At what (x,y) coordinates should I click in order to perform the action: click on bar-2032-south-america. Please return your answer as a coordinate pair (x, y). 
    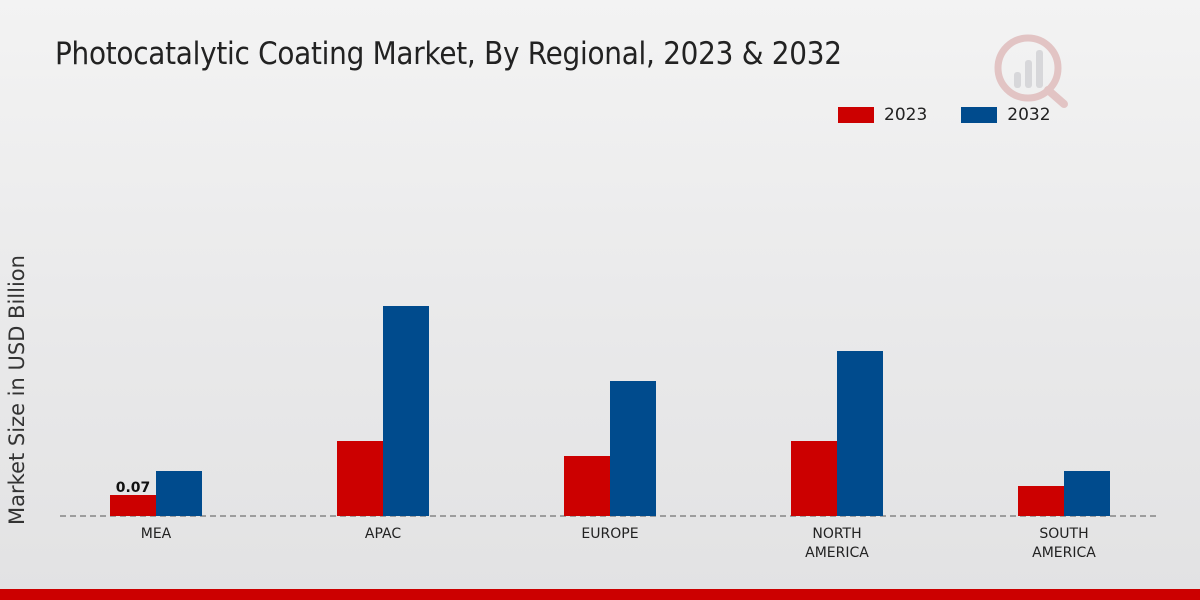
    Looking at the image, I should click on (1087, 493).